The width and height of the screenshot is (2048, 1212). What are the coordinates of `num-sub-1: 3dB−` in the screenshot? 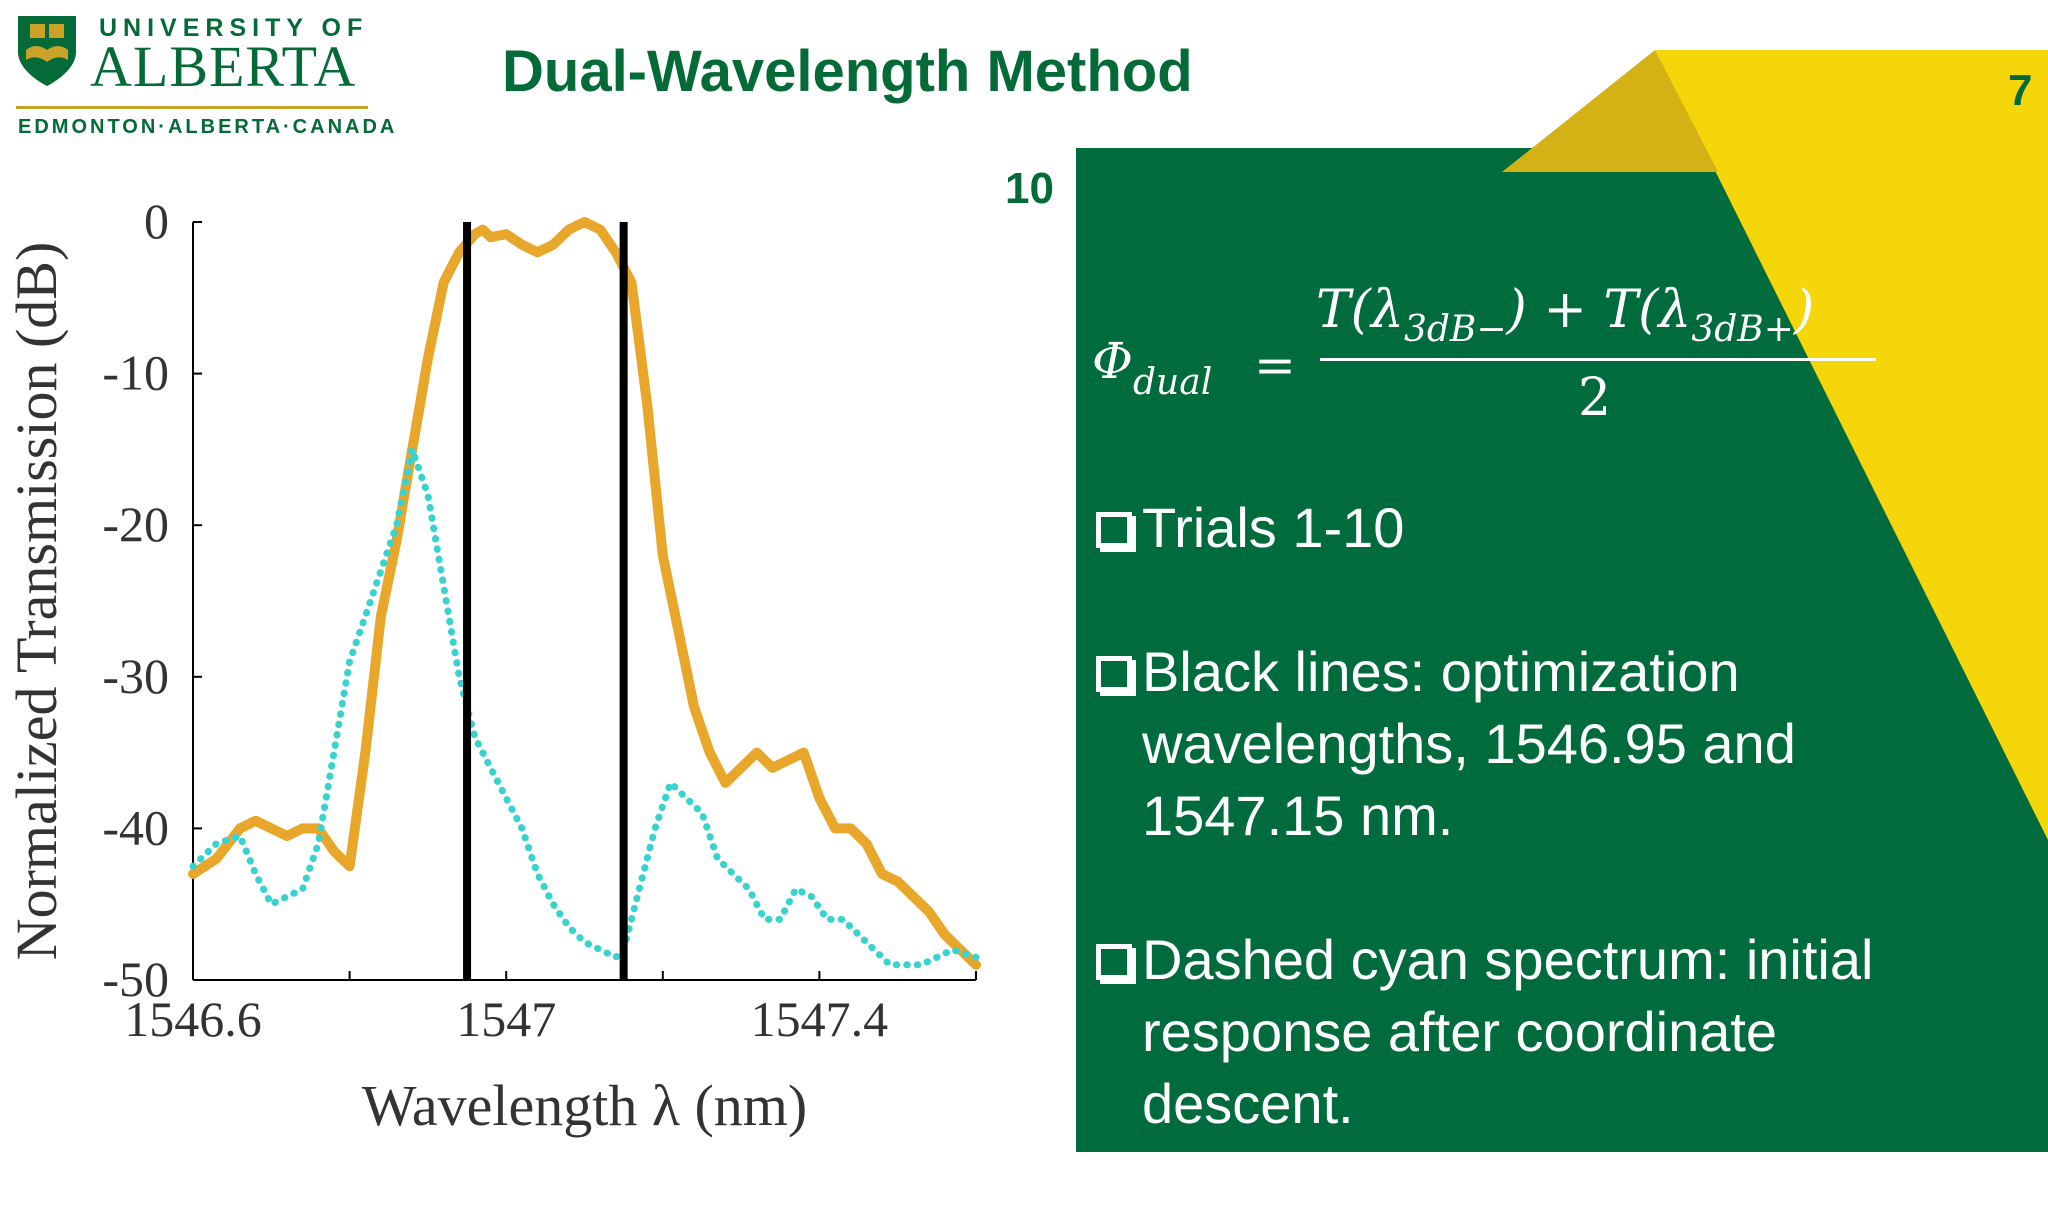 It's located at (1455, 329).